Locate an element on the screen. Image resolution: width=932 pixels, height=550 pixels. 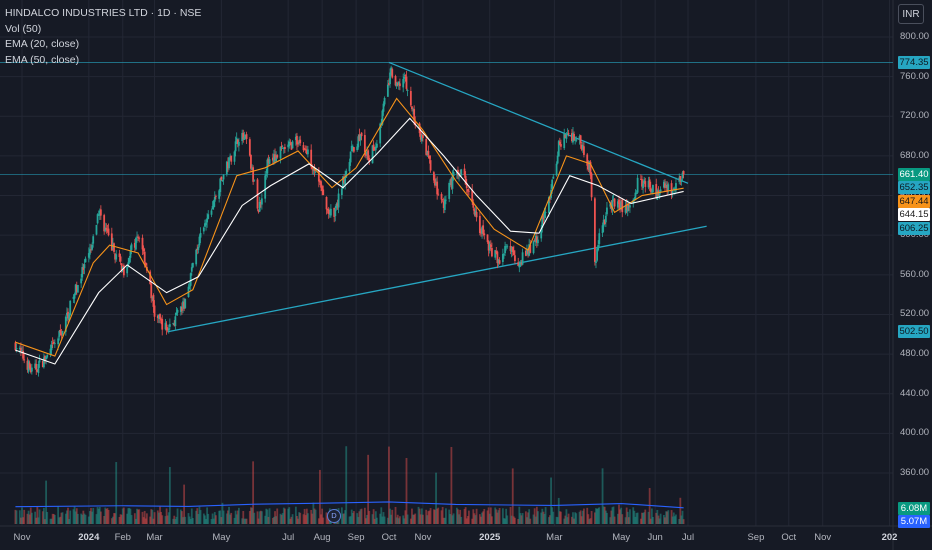
ema50-indicator-label: EMA (50, close) is located at coordinates (42, 59).